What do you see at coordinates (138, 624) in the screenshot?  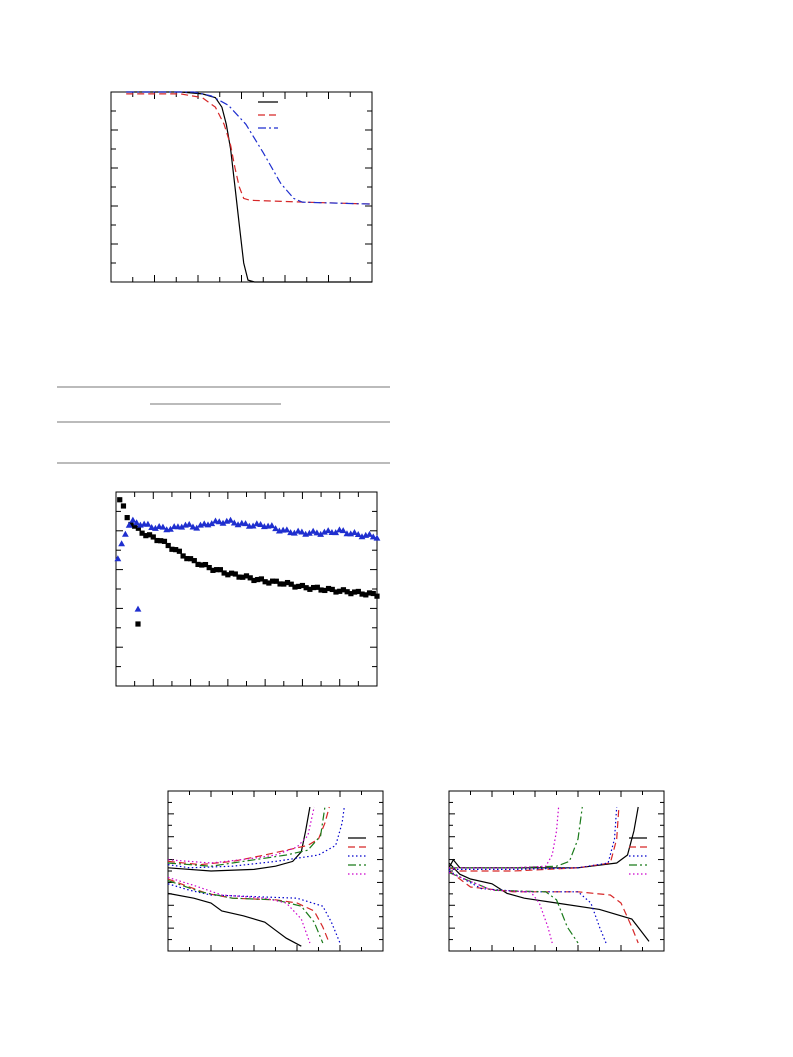 I see `legend-marker-square` at bounding box center [138, 624].